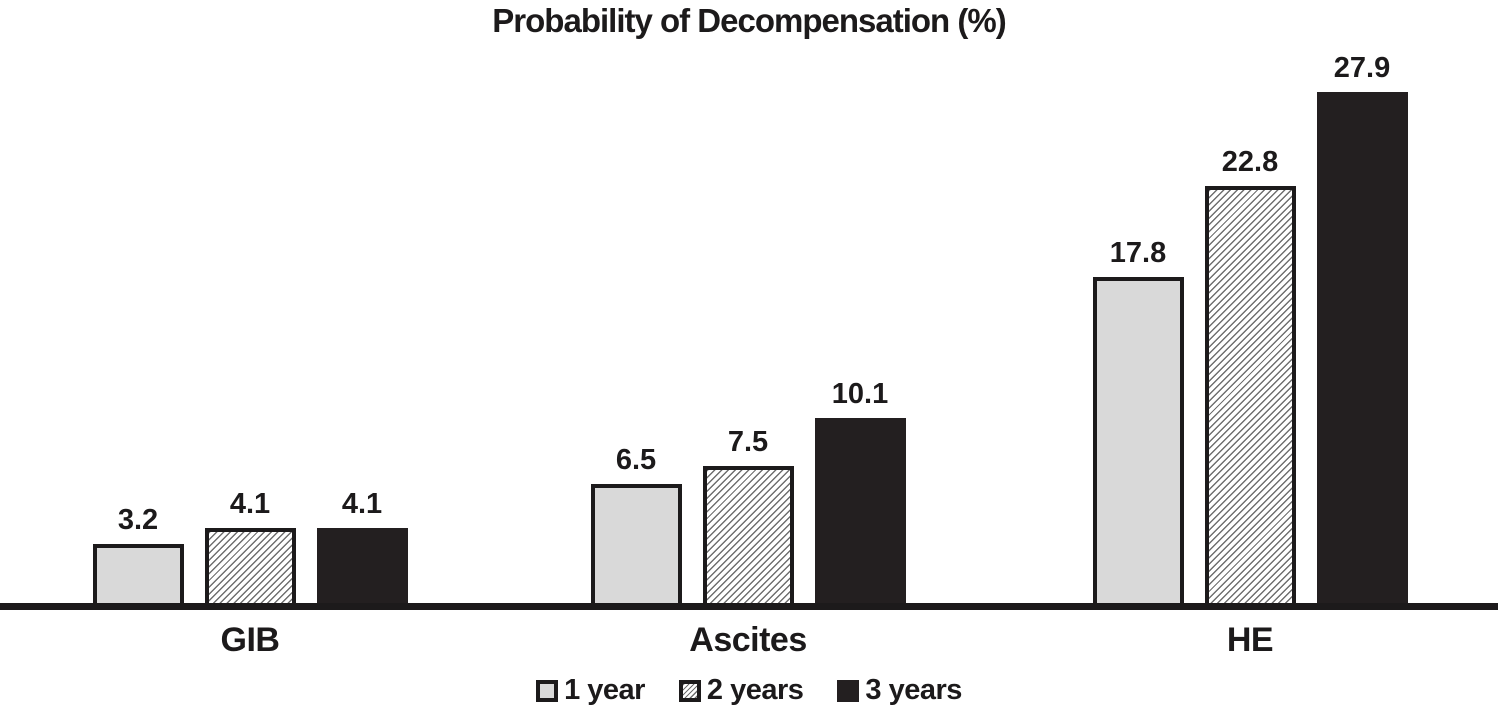 This screenshot has width=1498, height=718. Describe the element at coordinates (138, 520) in the screenshot. I see `value-label-gib-1-year: 3.2` at that location.